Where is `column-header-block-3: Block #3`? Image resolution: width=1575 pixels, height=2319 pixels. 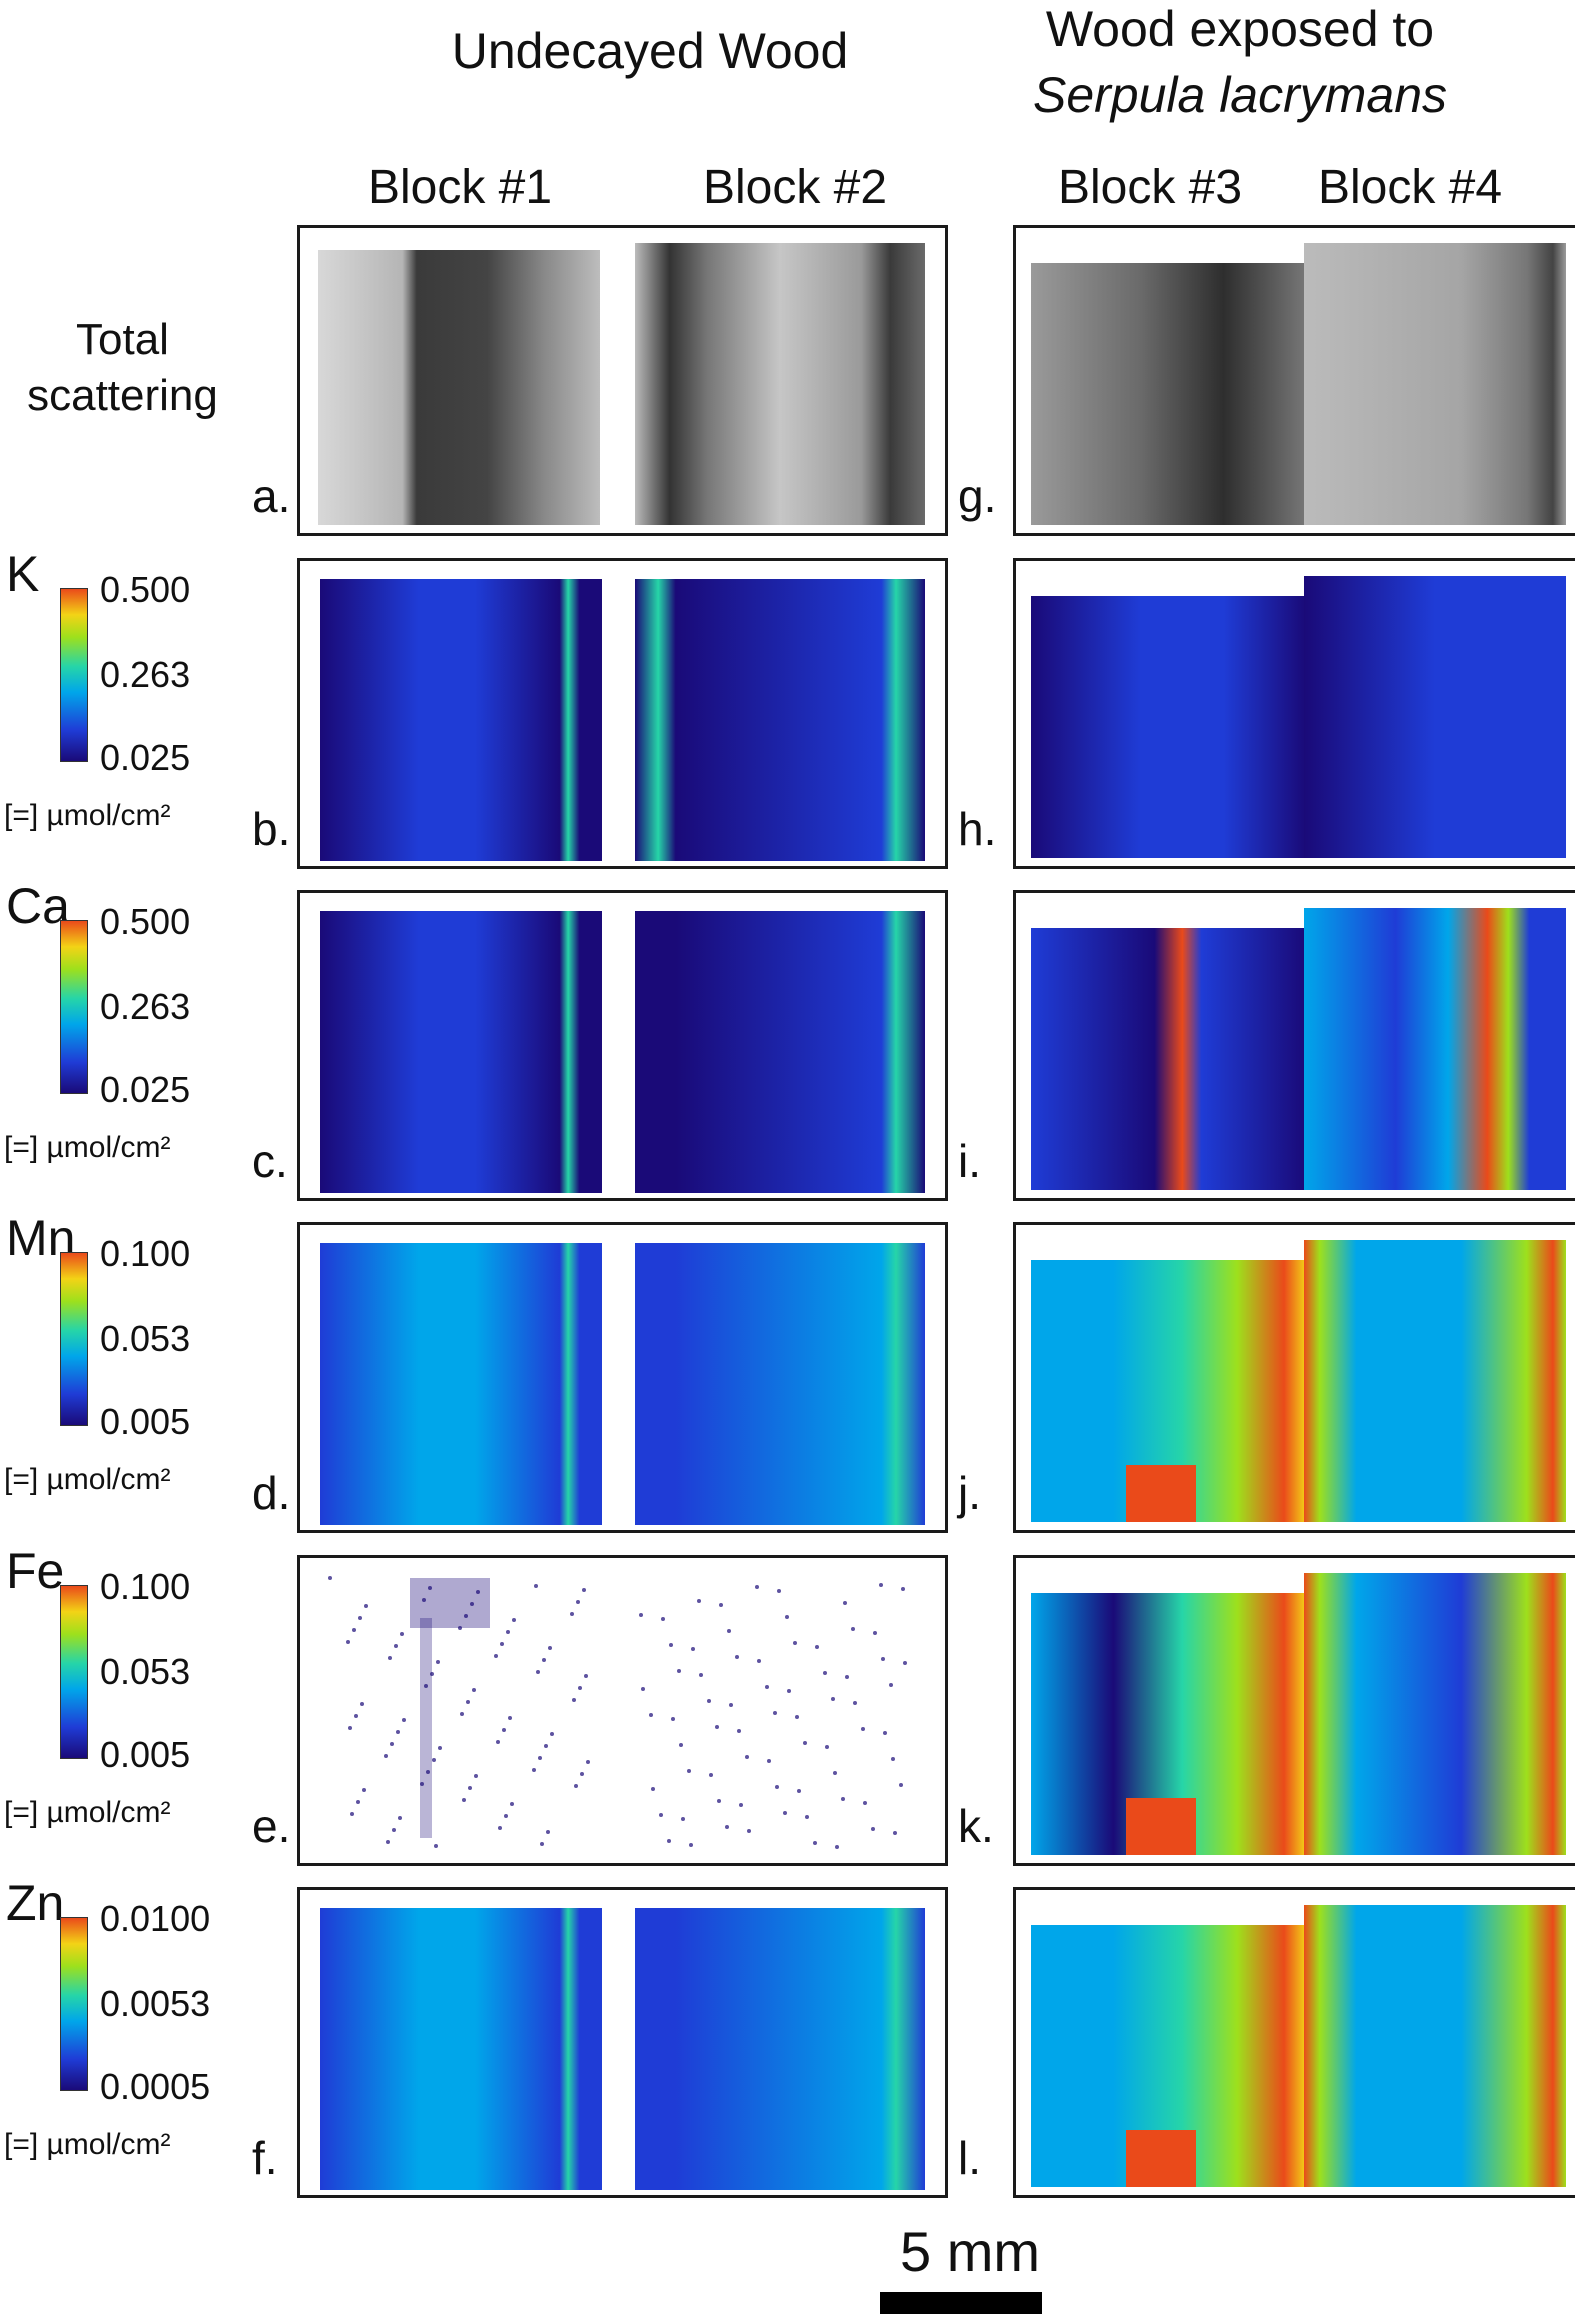
column-header-block-3: Block #3 is located at coordinates (1150, 187).